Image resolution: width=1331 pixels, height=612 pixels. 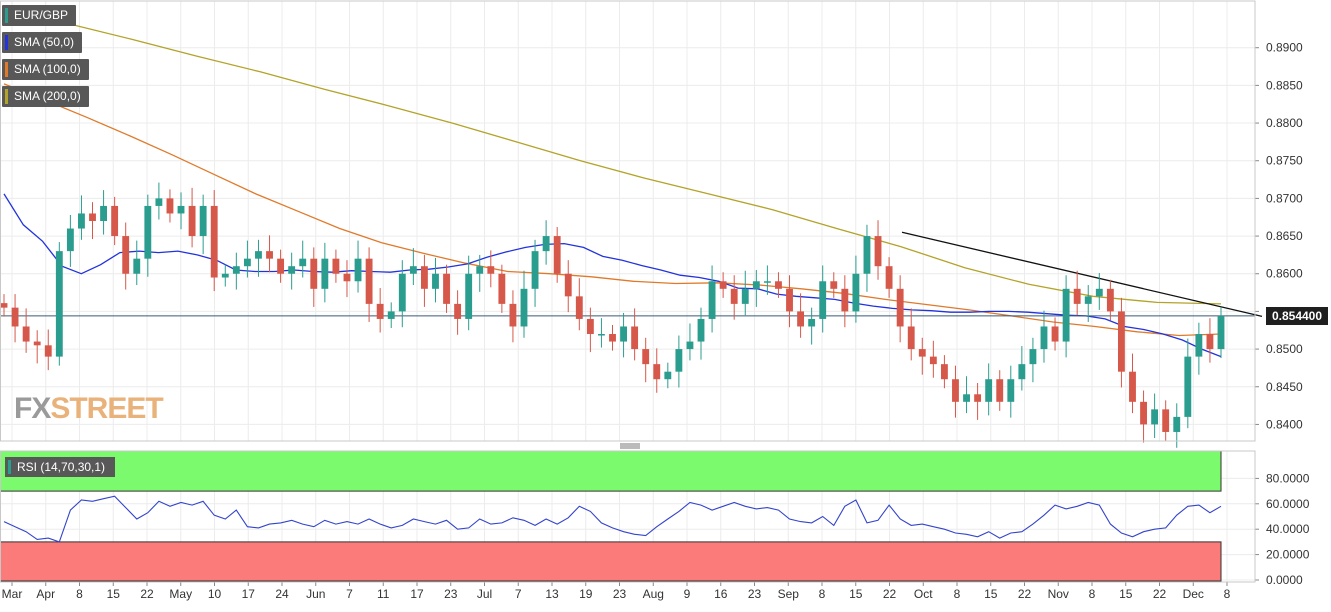 I want to click on y-tick-label: 0.8850, so click(x=1284, y=85).